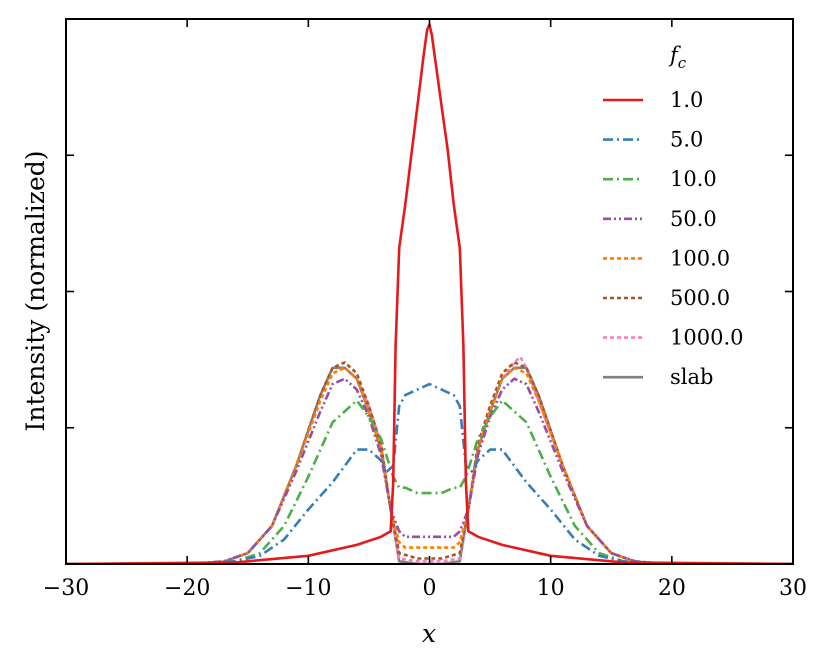  What do you see at coordinates (793, 588) in the screenshot?
I see `x-tick-label: 30` at bounding box center [793, 588].